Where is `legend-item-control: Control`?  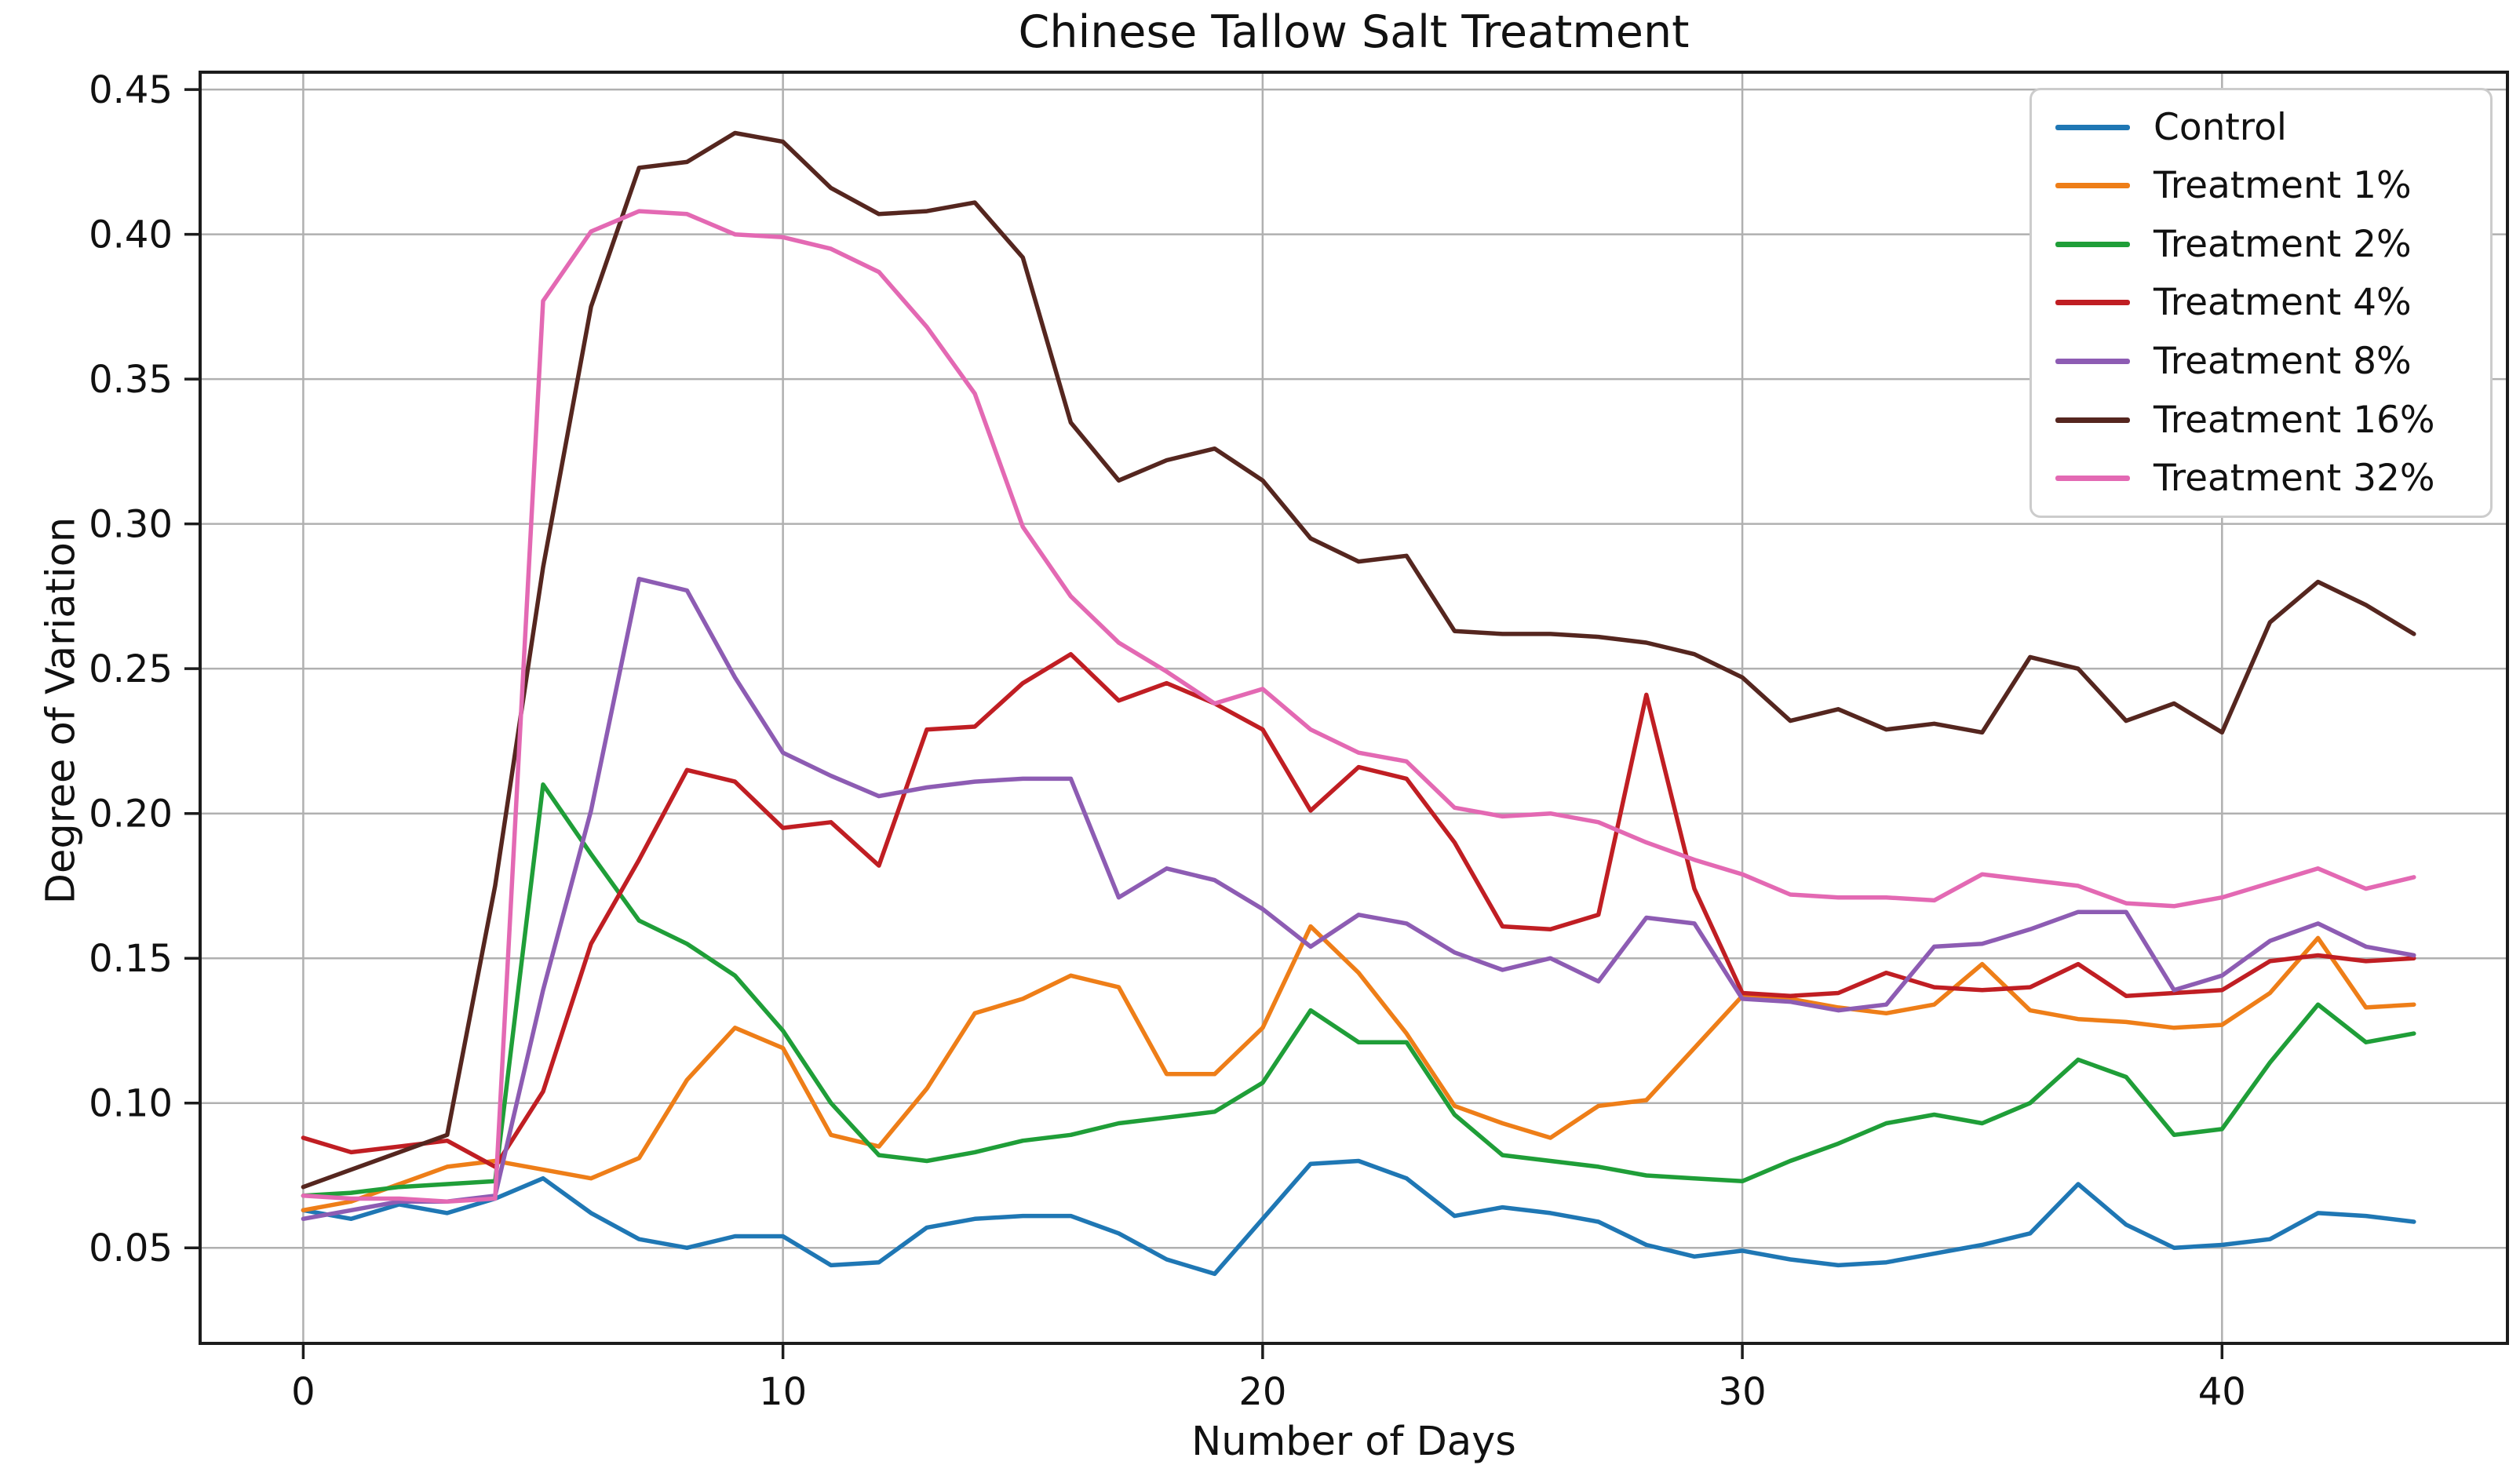 legend-item-control: Control is located at coordinates (2261, 128).